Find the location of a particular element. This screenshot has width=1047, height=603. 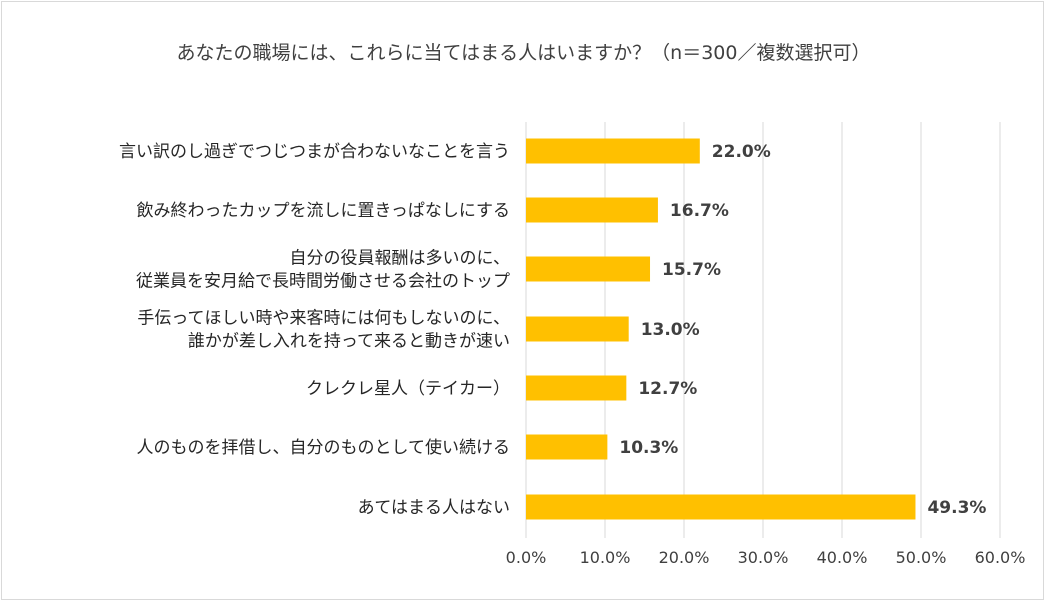

x-tick-label: 30.0% is located at coordinates (763, 557).